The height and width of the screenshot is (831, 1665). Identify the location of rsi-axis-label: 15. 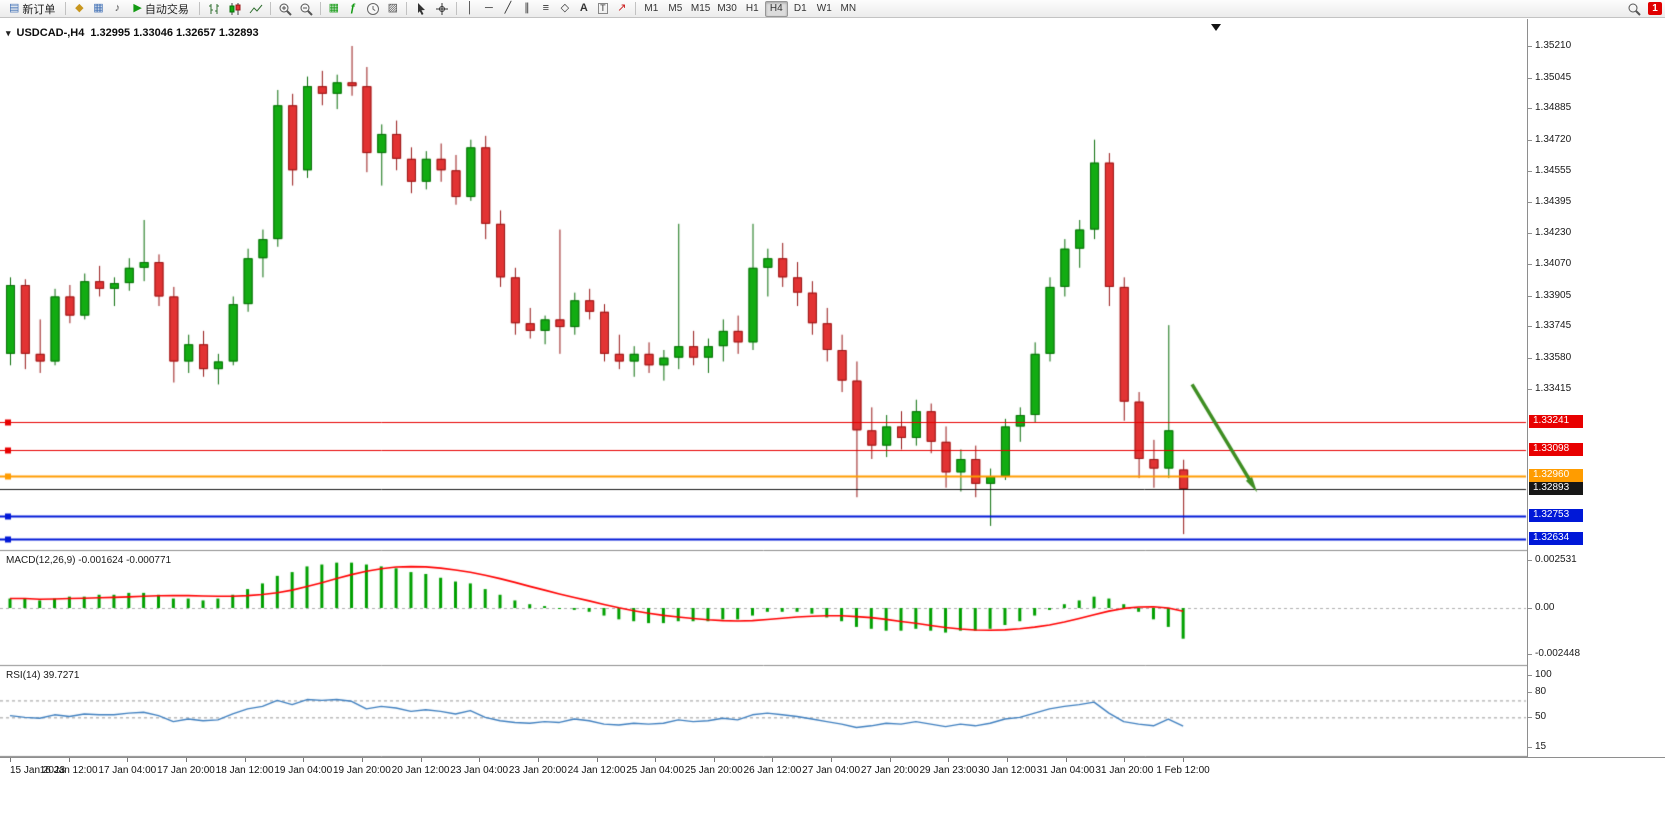
(1541, 746).